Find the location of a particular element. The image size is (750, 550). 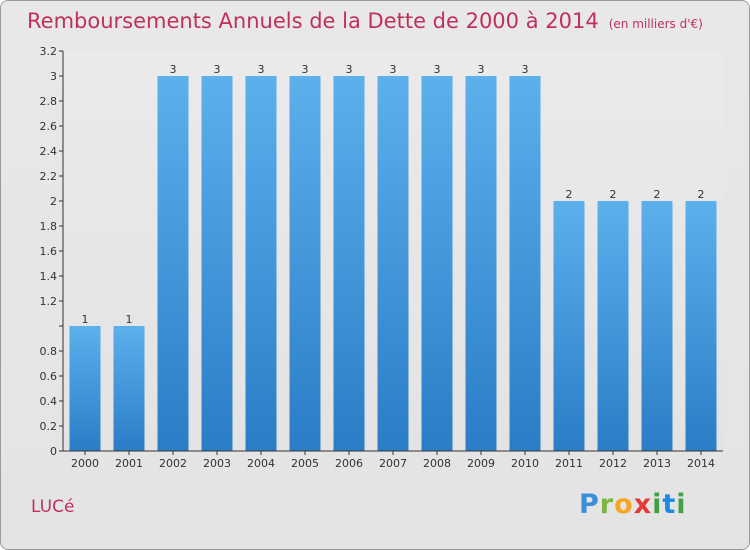

x-tick-label: 2012 is located at coordinates (613, 463).